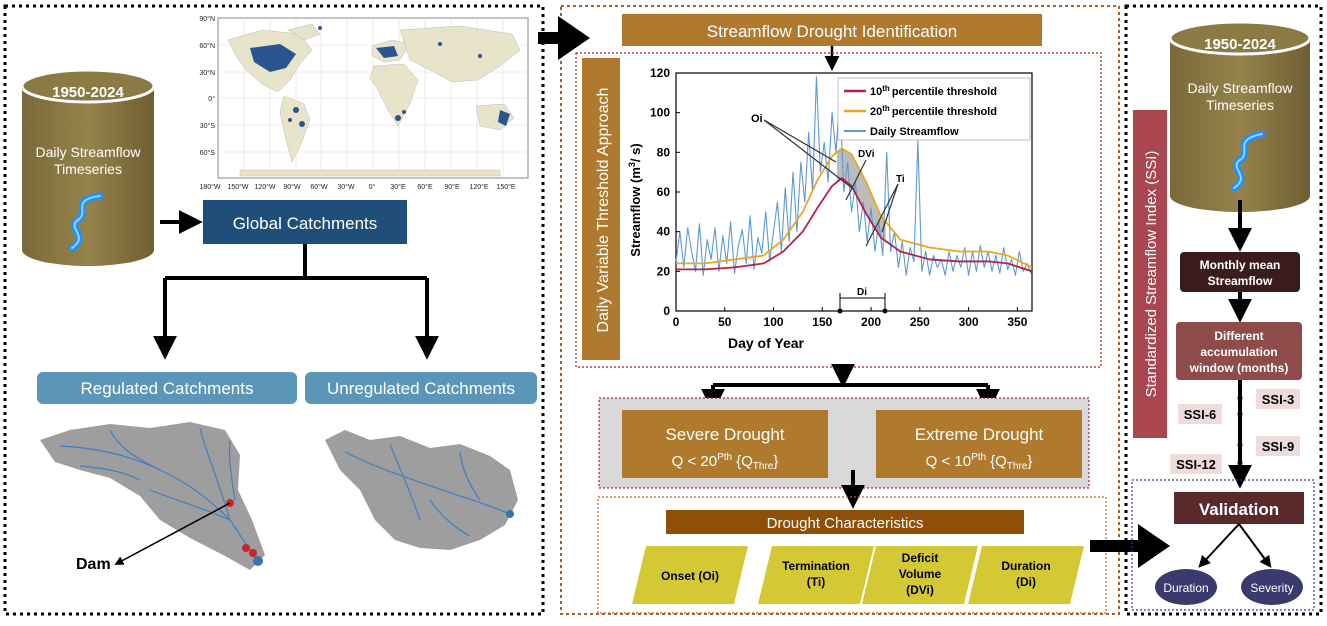 The image size is (1327, 626). What do you see at coordinates (152, 496) in the screenshot?
I see `regulated-catchment-shape` at bounding box center [152, 496].